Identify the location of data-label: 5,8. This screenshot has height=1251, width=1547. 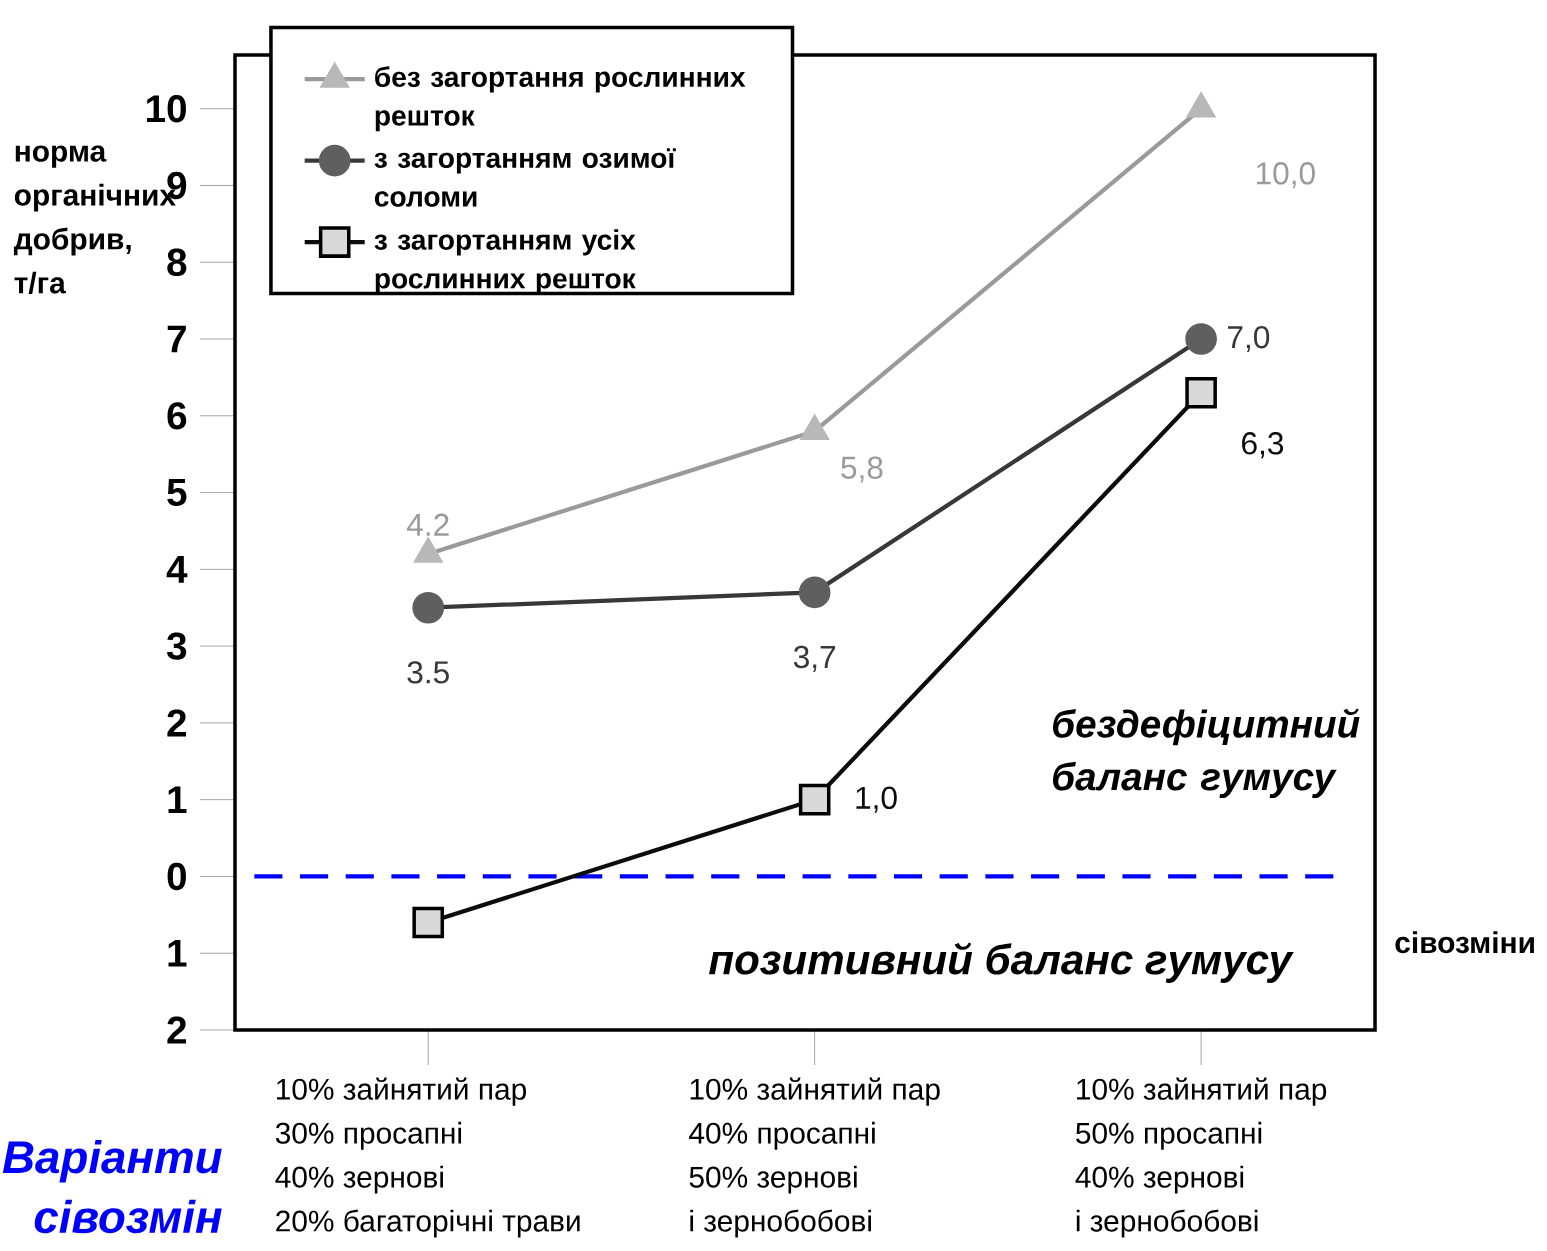
(862, 469).